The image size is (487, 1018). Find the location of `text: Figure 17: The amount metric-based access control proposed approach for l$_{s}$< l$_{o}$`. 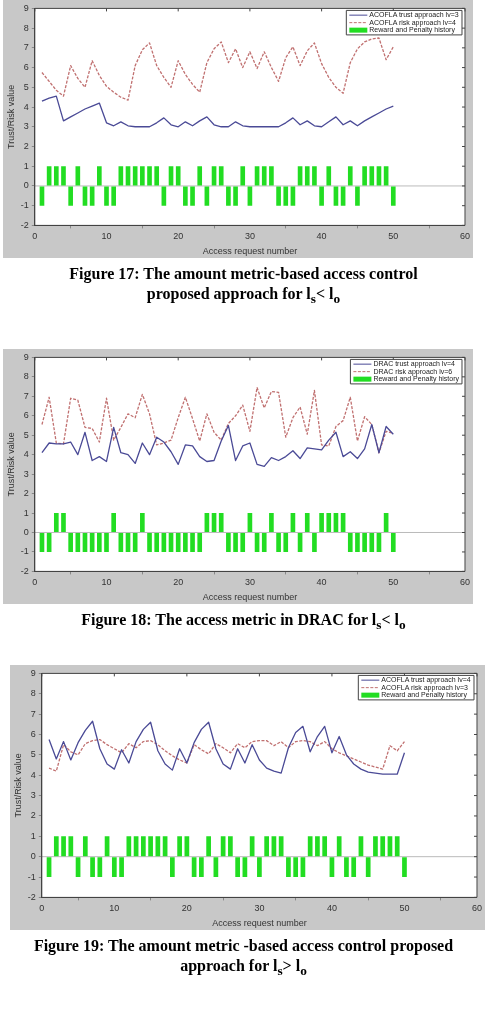

text: Figure 17: The amount metric-based access control proposed approach for l$_{s}$< l$_{o}$ is located at coordinates (243, 286).